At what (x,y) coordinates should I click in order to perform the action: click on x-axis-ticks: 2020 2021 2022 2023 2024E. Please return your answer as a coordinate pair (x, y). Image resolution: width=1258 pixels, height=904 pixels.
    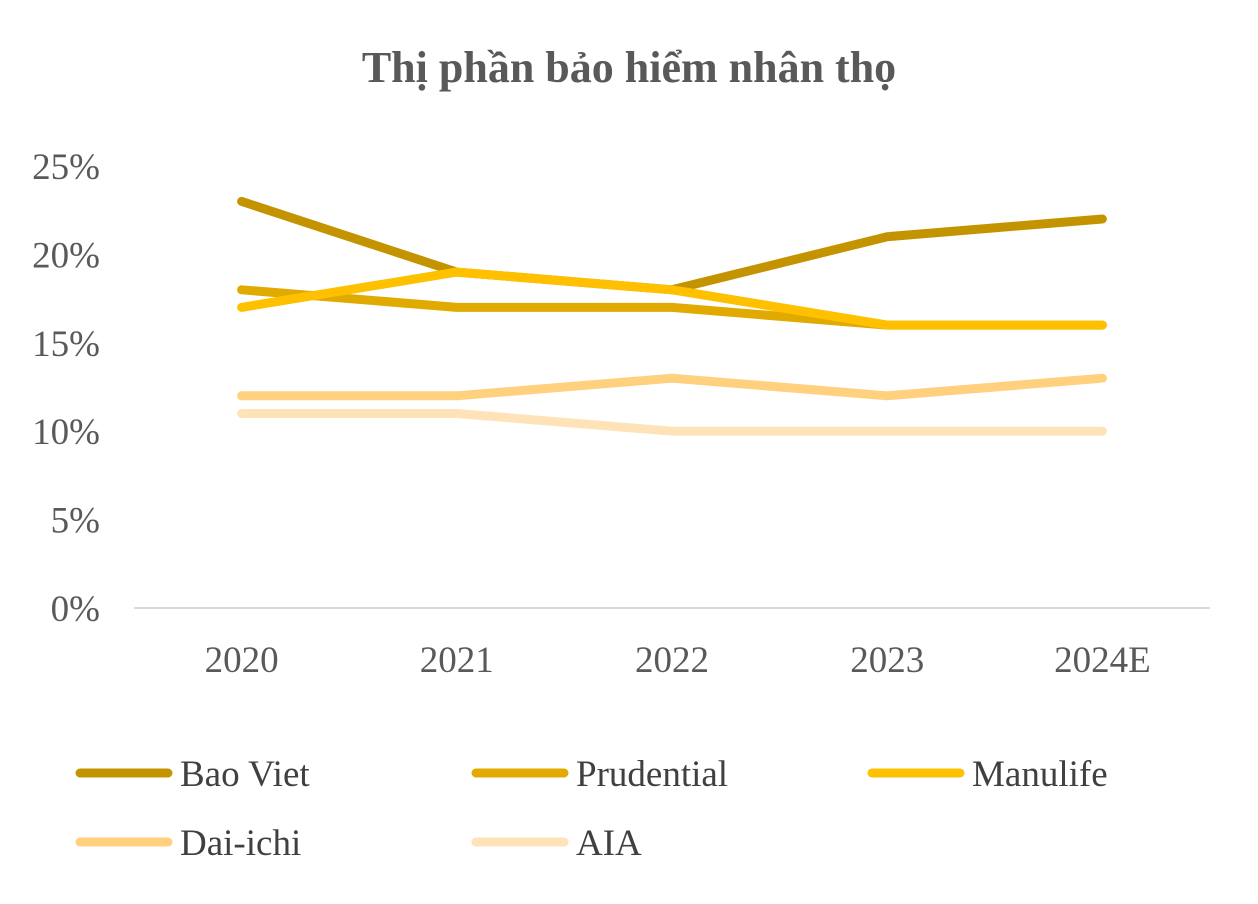
    Looking at the image, I should click on (678, 660).